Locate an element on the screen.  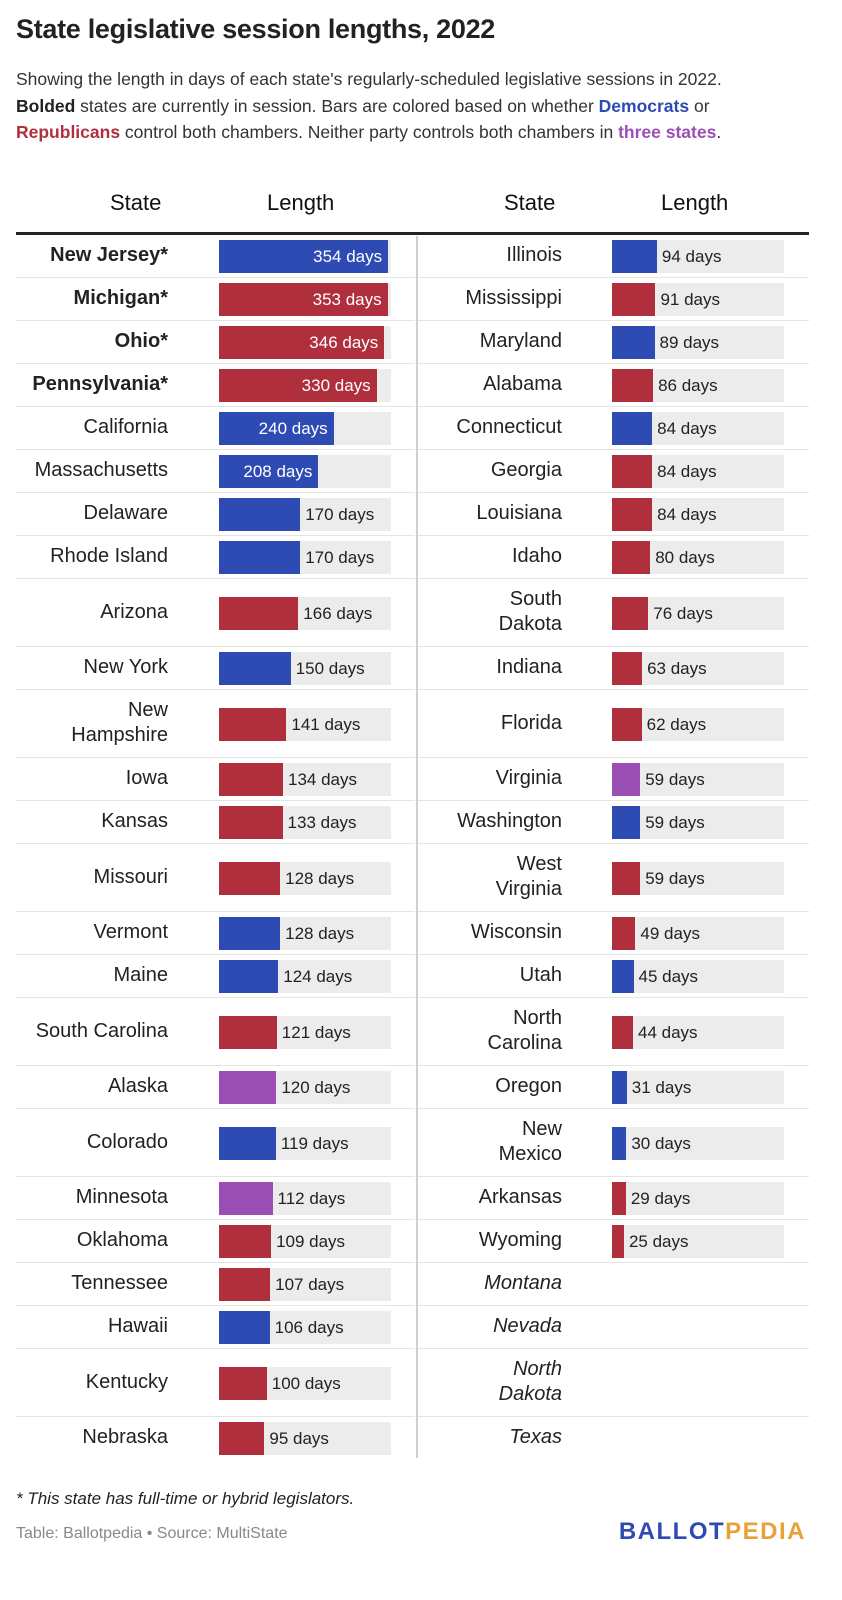
value-label: 31 days is located at coordinates (661, 1087).